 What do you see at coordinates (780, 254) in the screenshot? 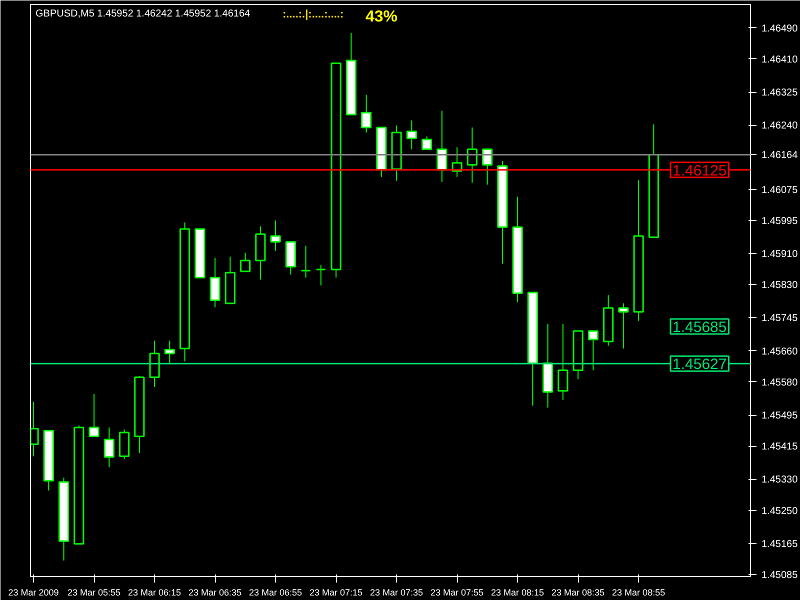
I see `y-tick-label: 1.45910` at bounding box center [780, 254].